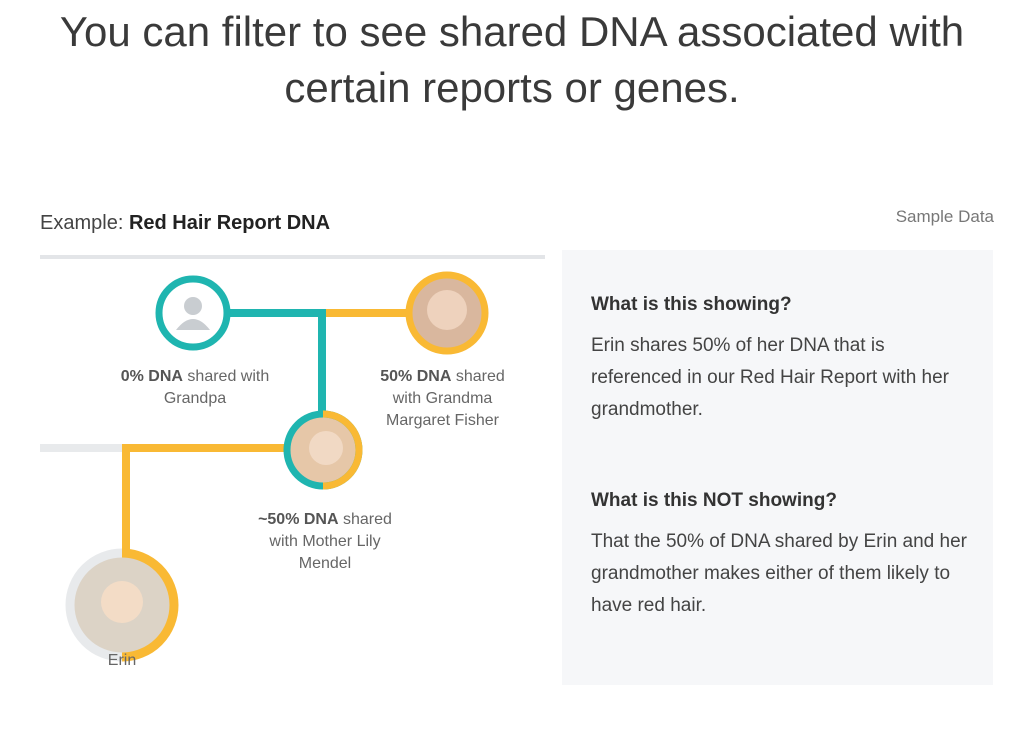 Image resolution: width=1024 pixels, height=751 pixels. Describe the element at coordinates (944, 216) in the screenshot. I see `sample-note: Sample Data` at that location.